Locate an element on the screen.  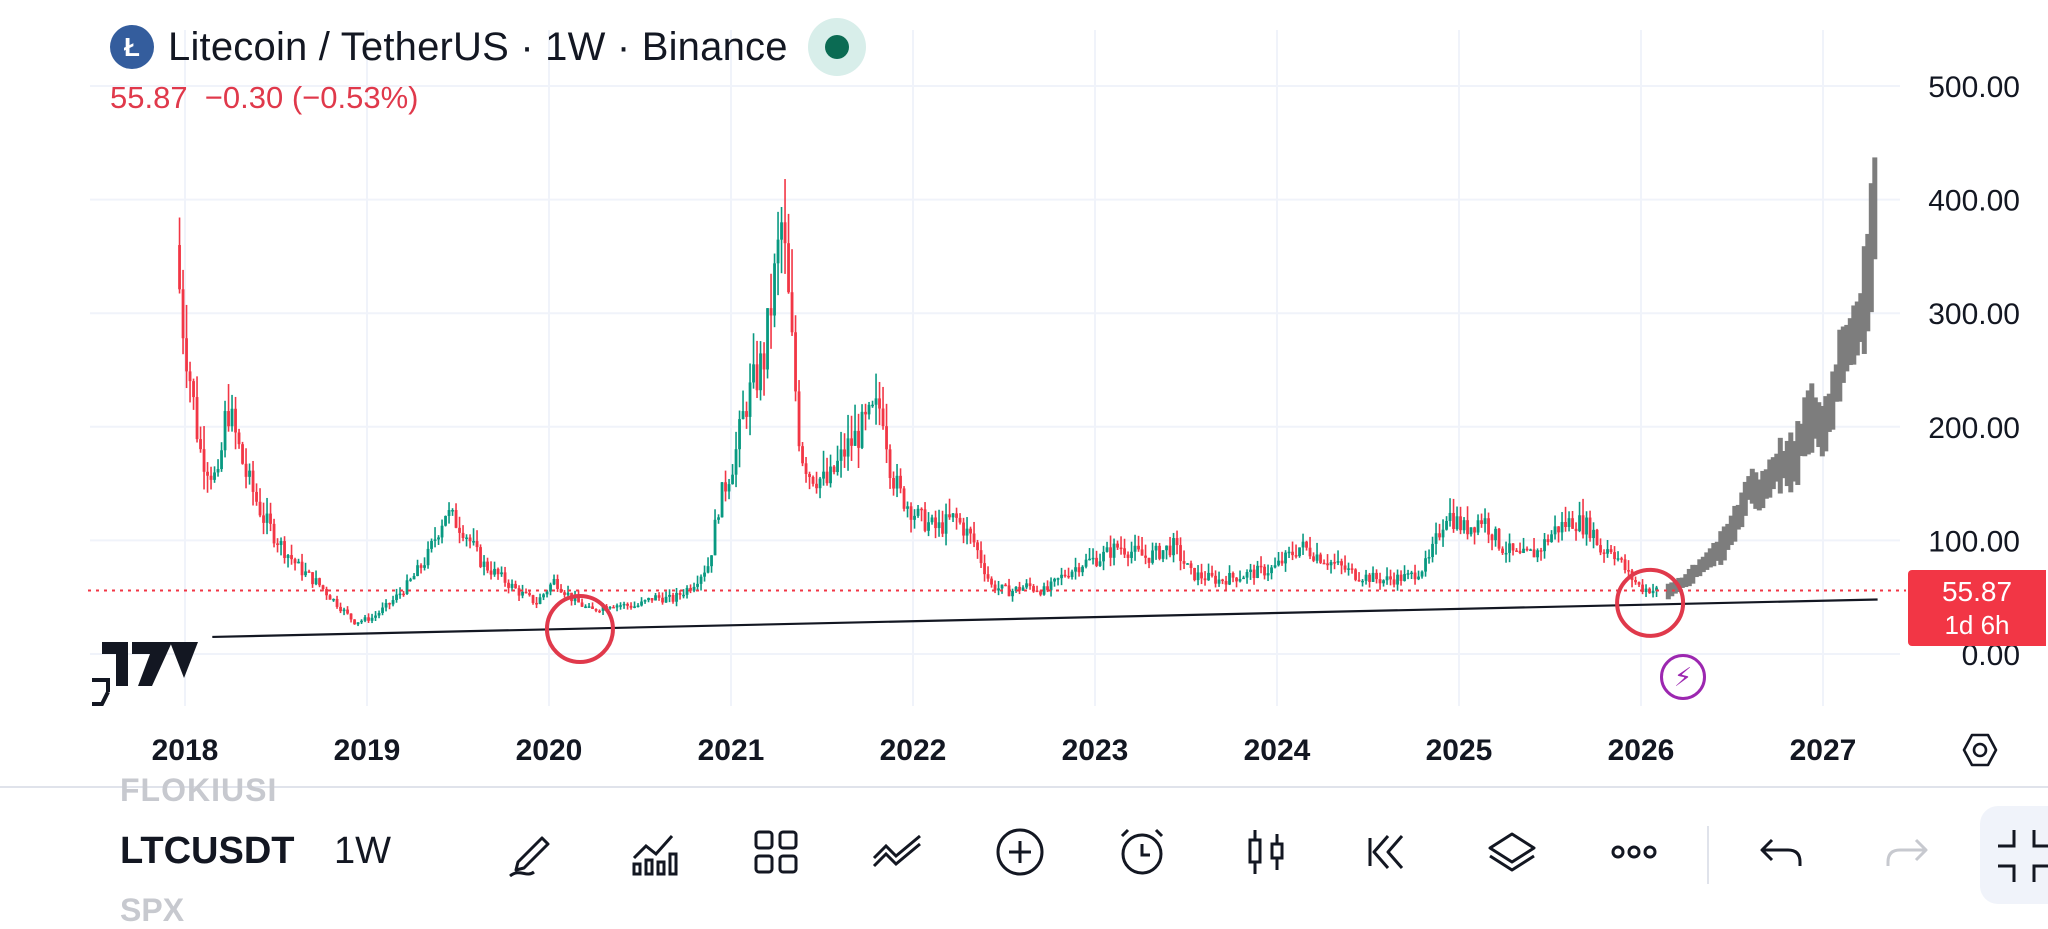
time-axis: 2018 2019 2020 2021 2022 2023 2024 2025 2026 2027 is located at coordinates (1004, 750).